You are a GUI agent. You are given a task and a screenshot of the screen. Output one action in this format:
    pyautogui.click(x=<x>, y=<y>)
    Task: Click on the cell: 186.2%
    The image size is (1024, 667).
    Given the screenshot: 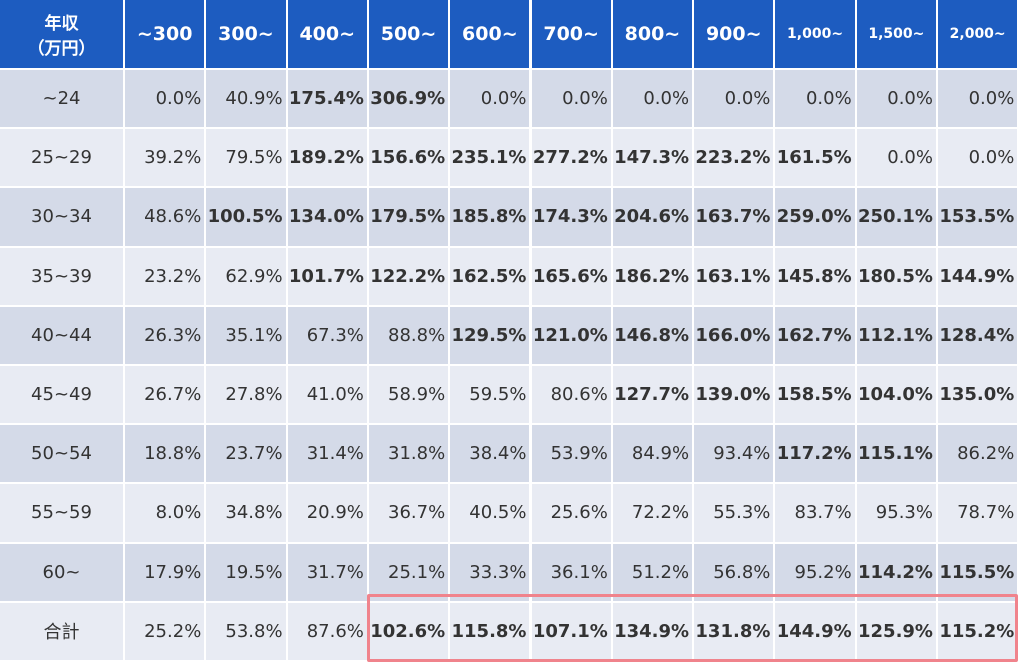 What is the action you would take?
    pyautogui.click(x=652, y=276)
    